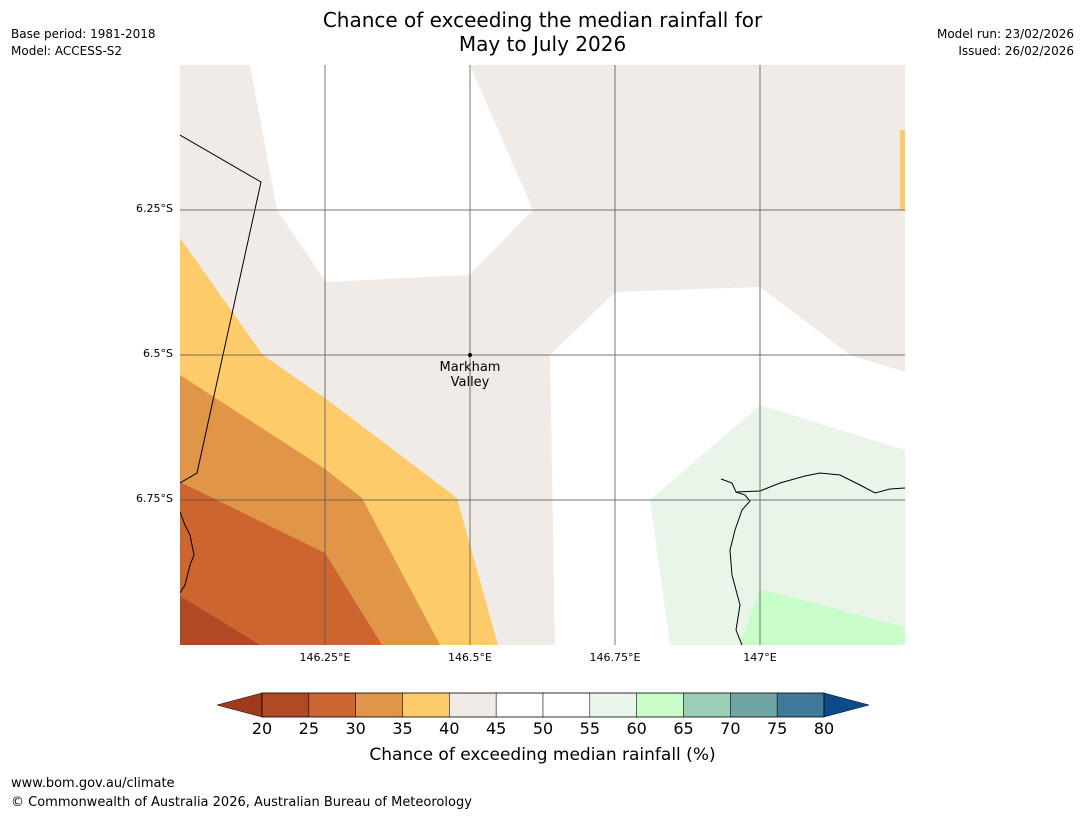 The width and height of the screenshot is (1085, 816). What do you see at coordinates (239, 705) in the screenshot?
I see `colorbar-under-arrow` at bounding box center [239, 705].